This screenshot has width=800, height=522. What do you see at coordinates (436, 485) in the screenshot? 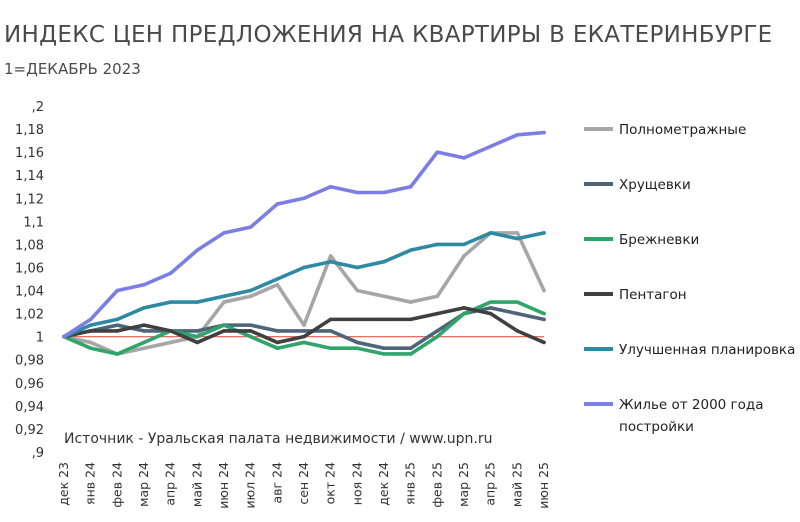
I see `x-tick-label: фев 25` at bounding box center [436, 485].